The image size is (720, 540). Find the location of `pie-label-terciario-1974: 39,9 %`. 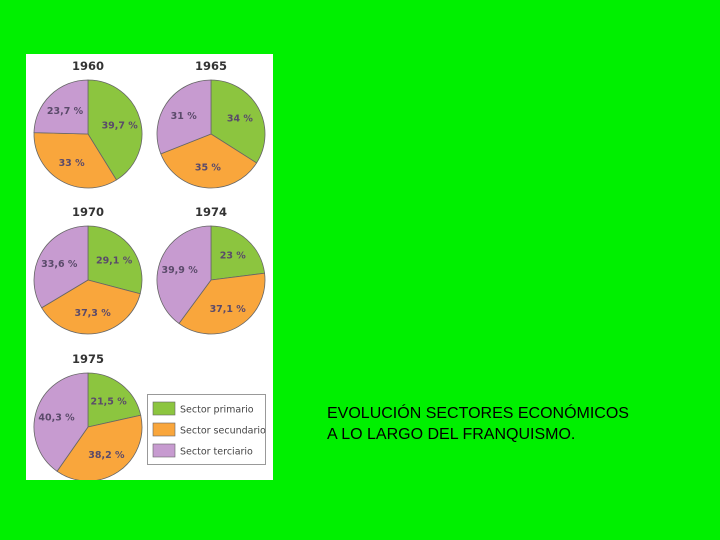

pie-label-terciario-1974: 39,9 % is located at coordinates (179, 270).